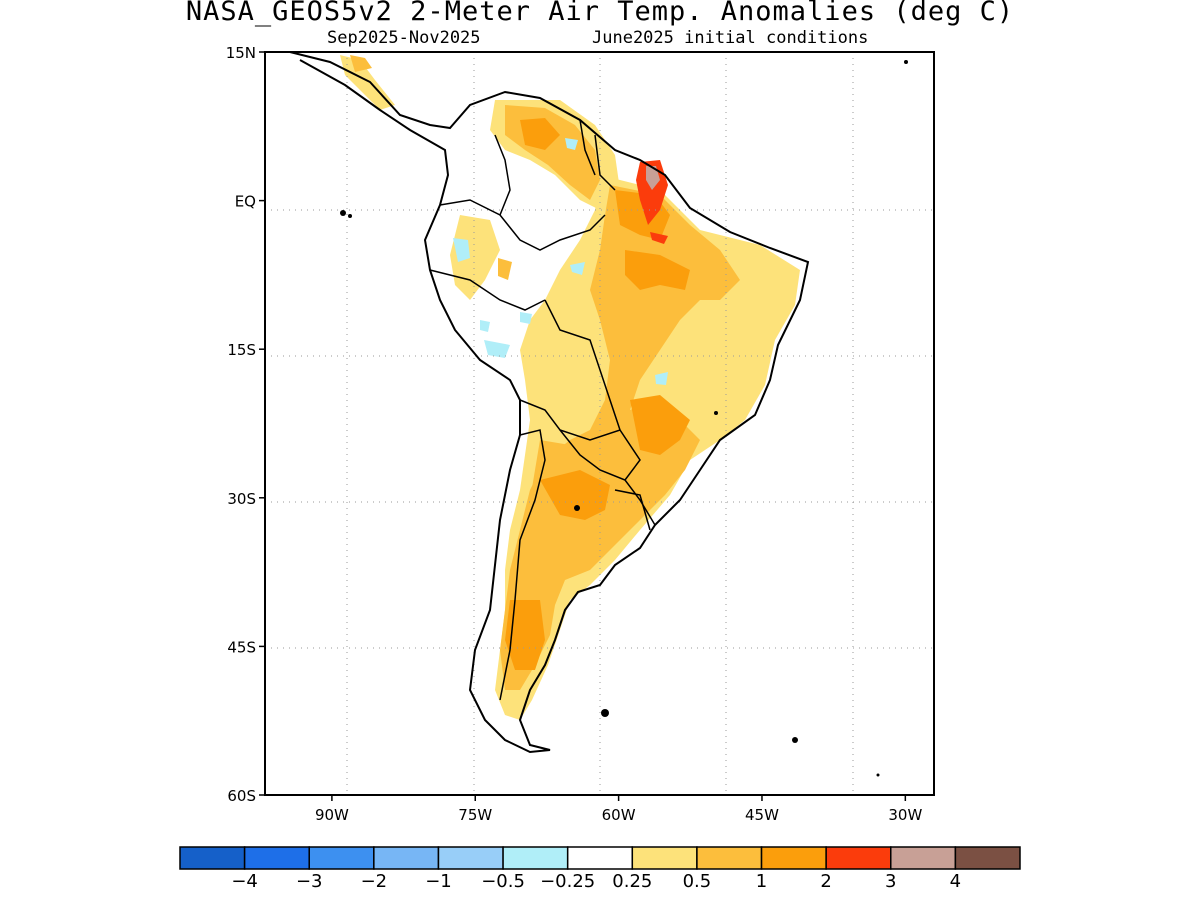 The height and width of the screenshot is (900, 1200). Describe the element at coordinates (542, 410) in the screenshot. I see `country-borders` at that location.